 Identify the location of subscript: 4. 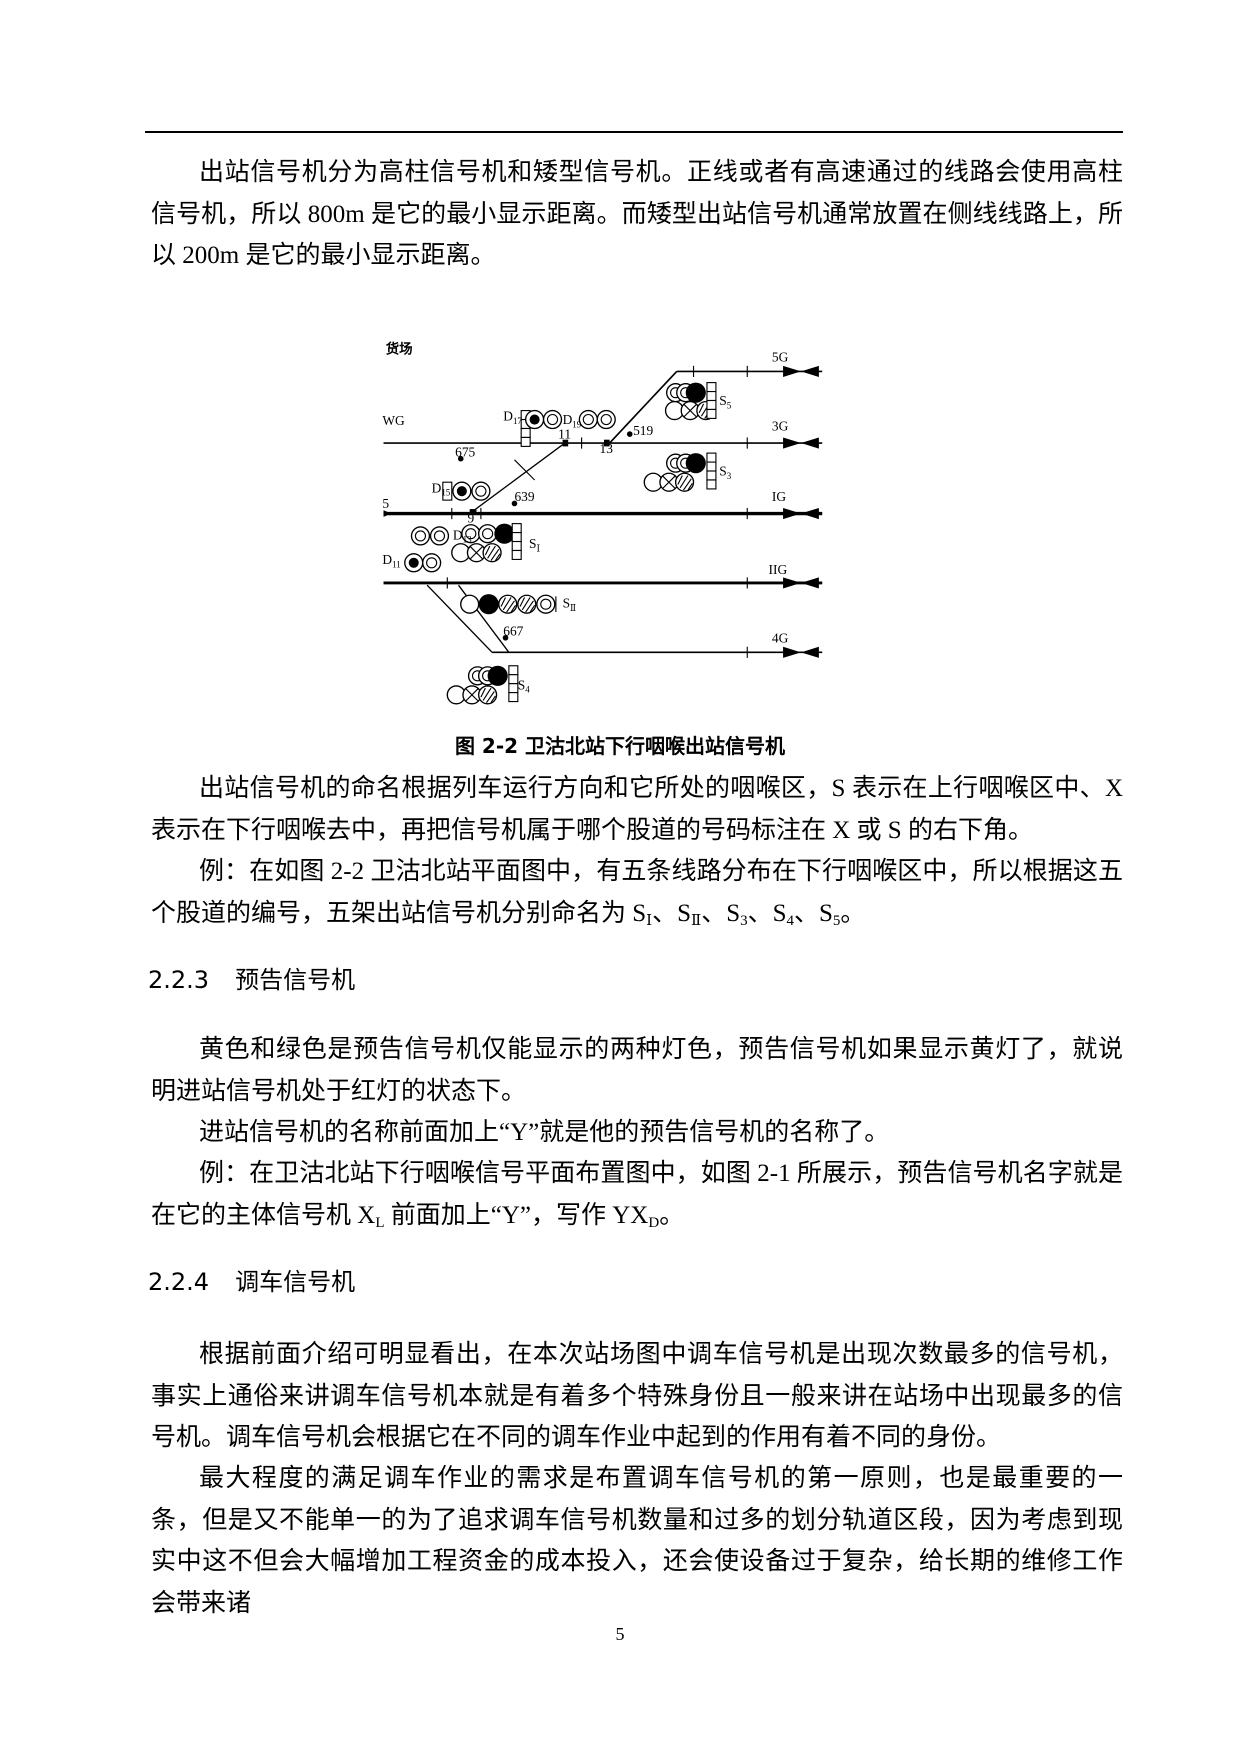
(790, 920).